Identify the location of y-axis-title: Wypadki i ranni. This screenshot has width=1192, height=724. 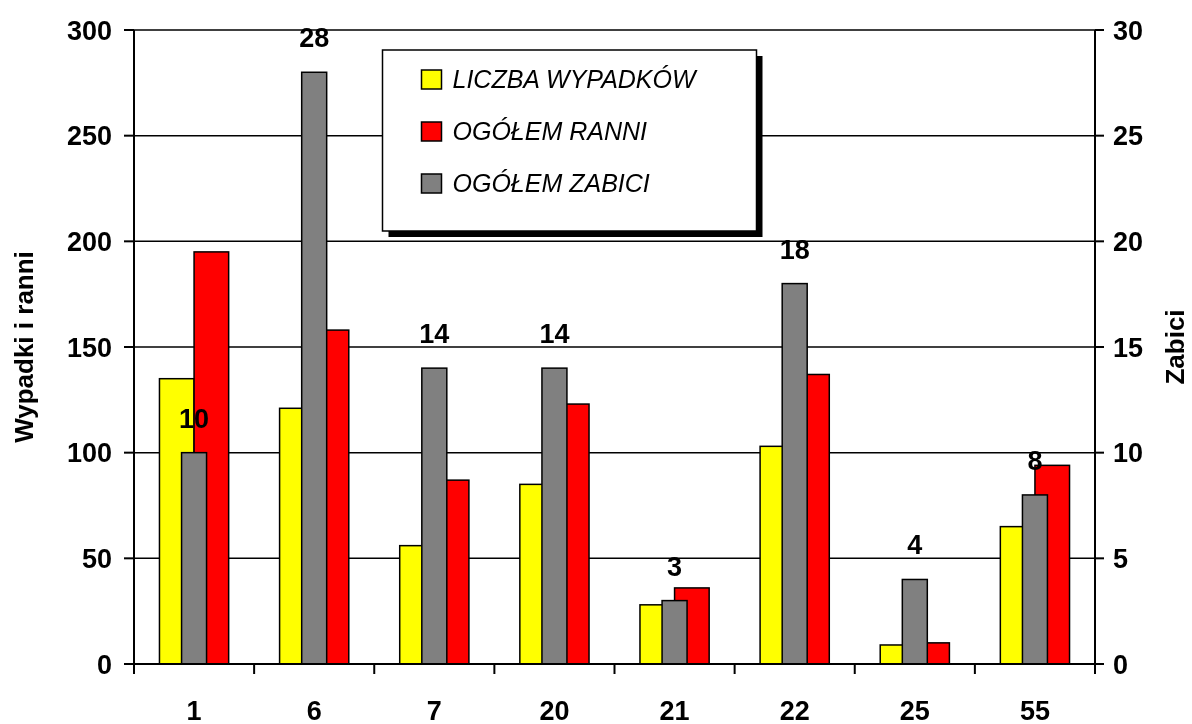
(24, 347).